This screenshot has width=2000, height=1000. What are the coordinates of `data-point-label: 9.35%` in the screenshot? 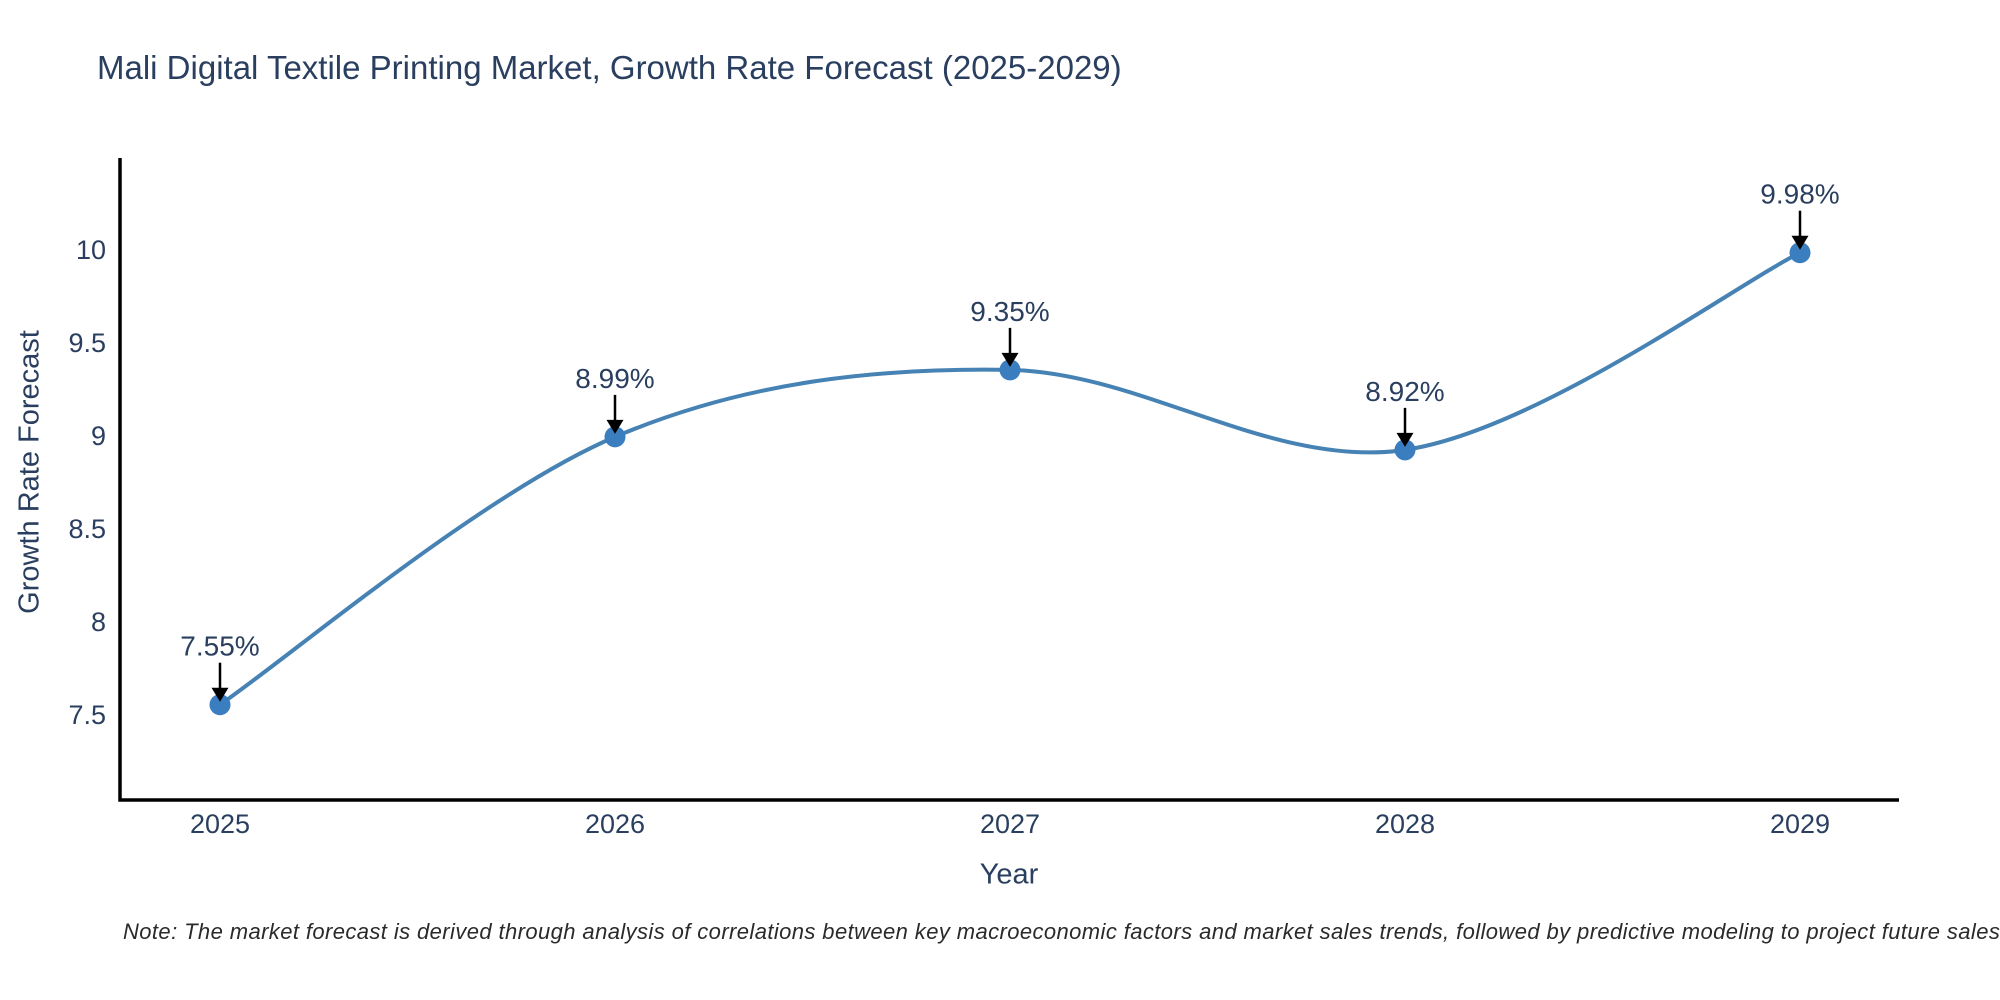 It's located at (1009, 311).